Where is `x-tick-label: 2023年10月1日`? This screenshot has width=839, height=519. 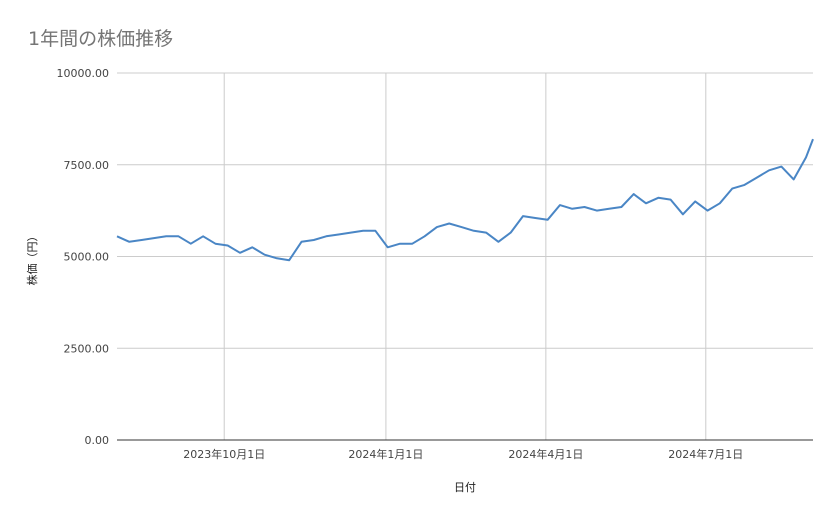
x-tick-label: 2023年10月1日 is located at coordinates (224, 454).